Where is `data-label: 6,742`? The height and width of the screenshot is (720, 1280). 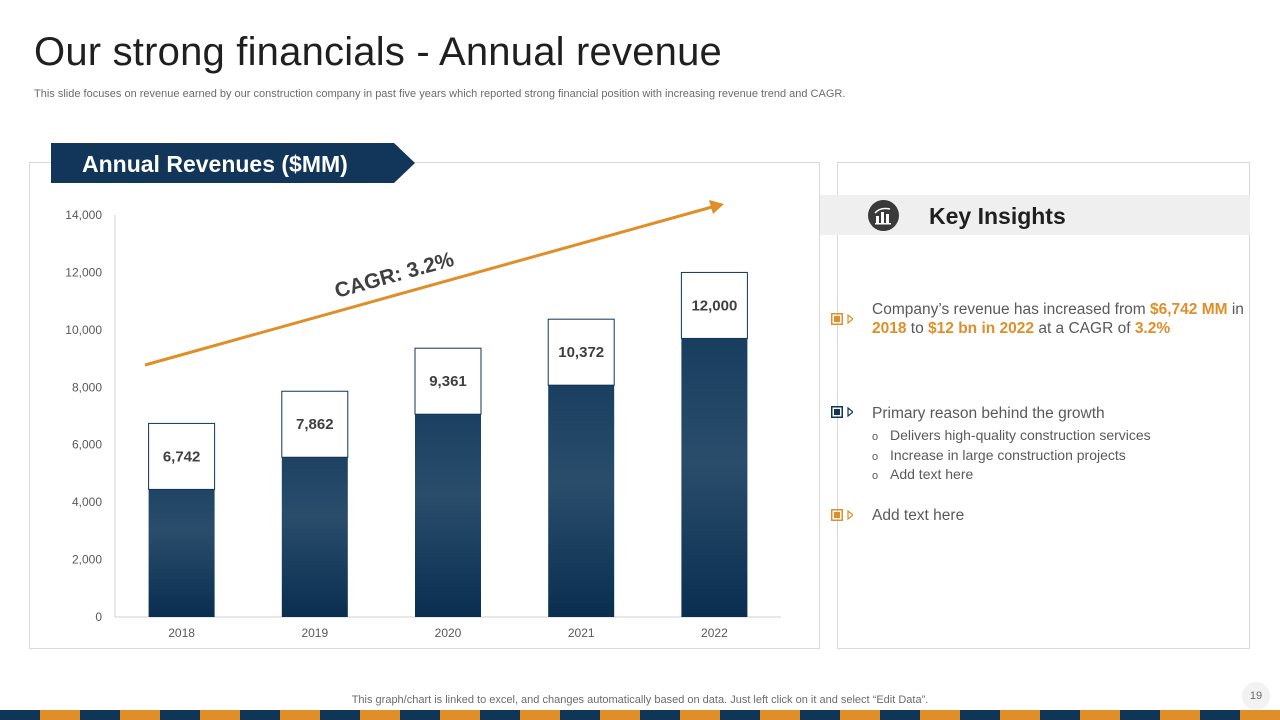
data-label: 6,742 is located at coordinates (182, 456).